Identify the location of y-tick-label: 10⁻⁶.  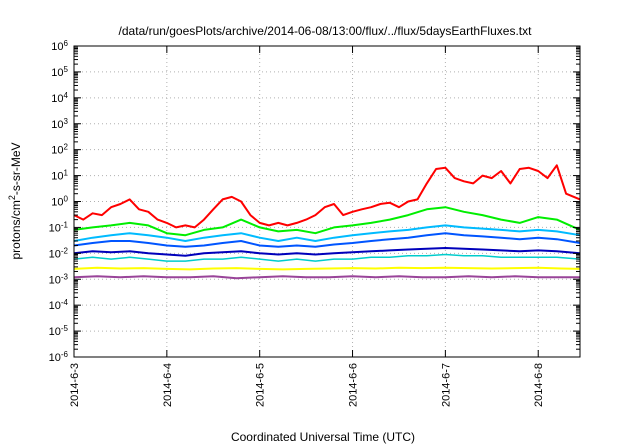
(59, 357).